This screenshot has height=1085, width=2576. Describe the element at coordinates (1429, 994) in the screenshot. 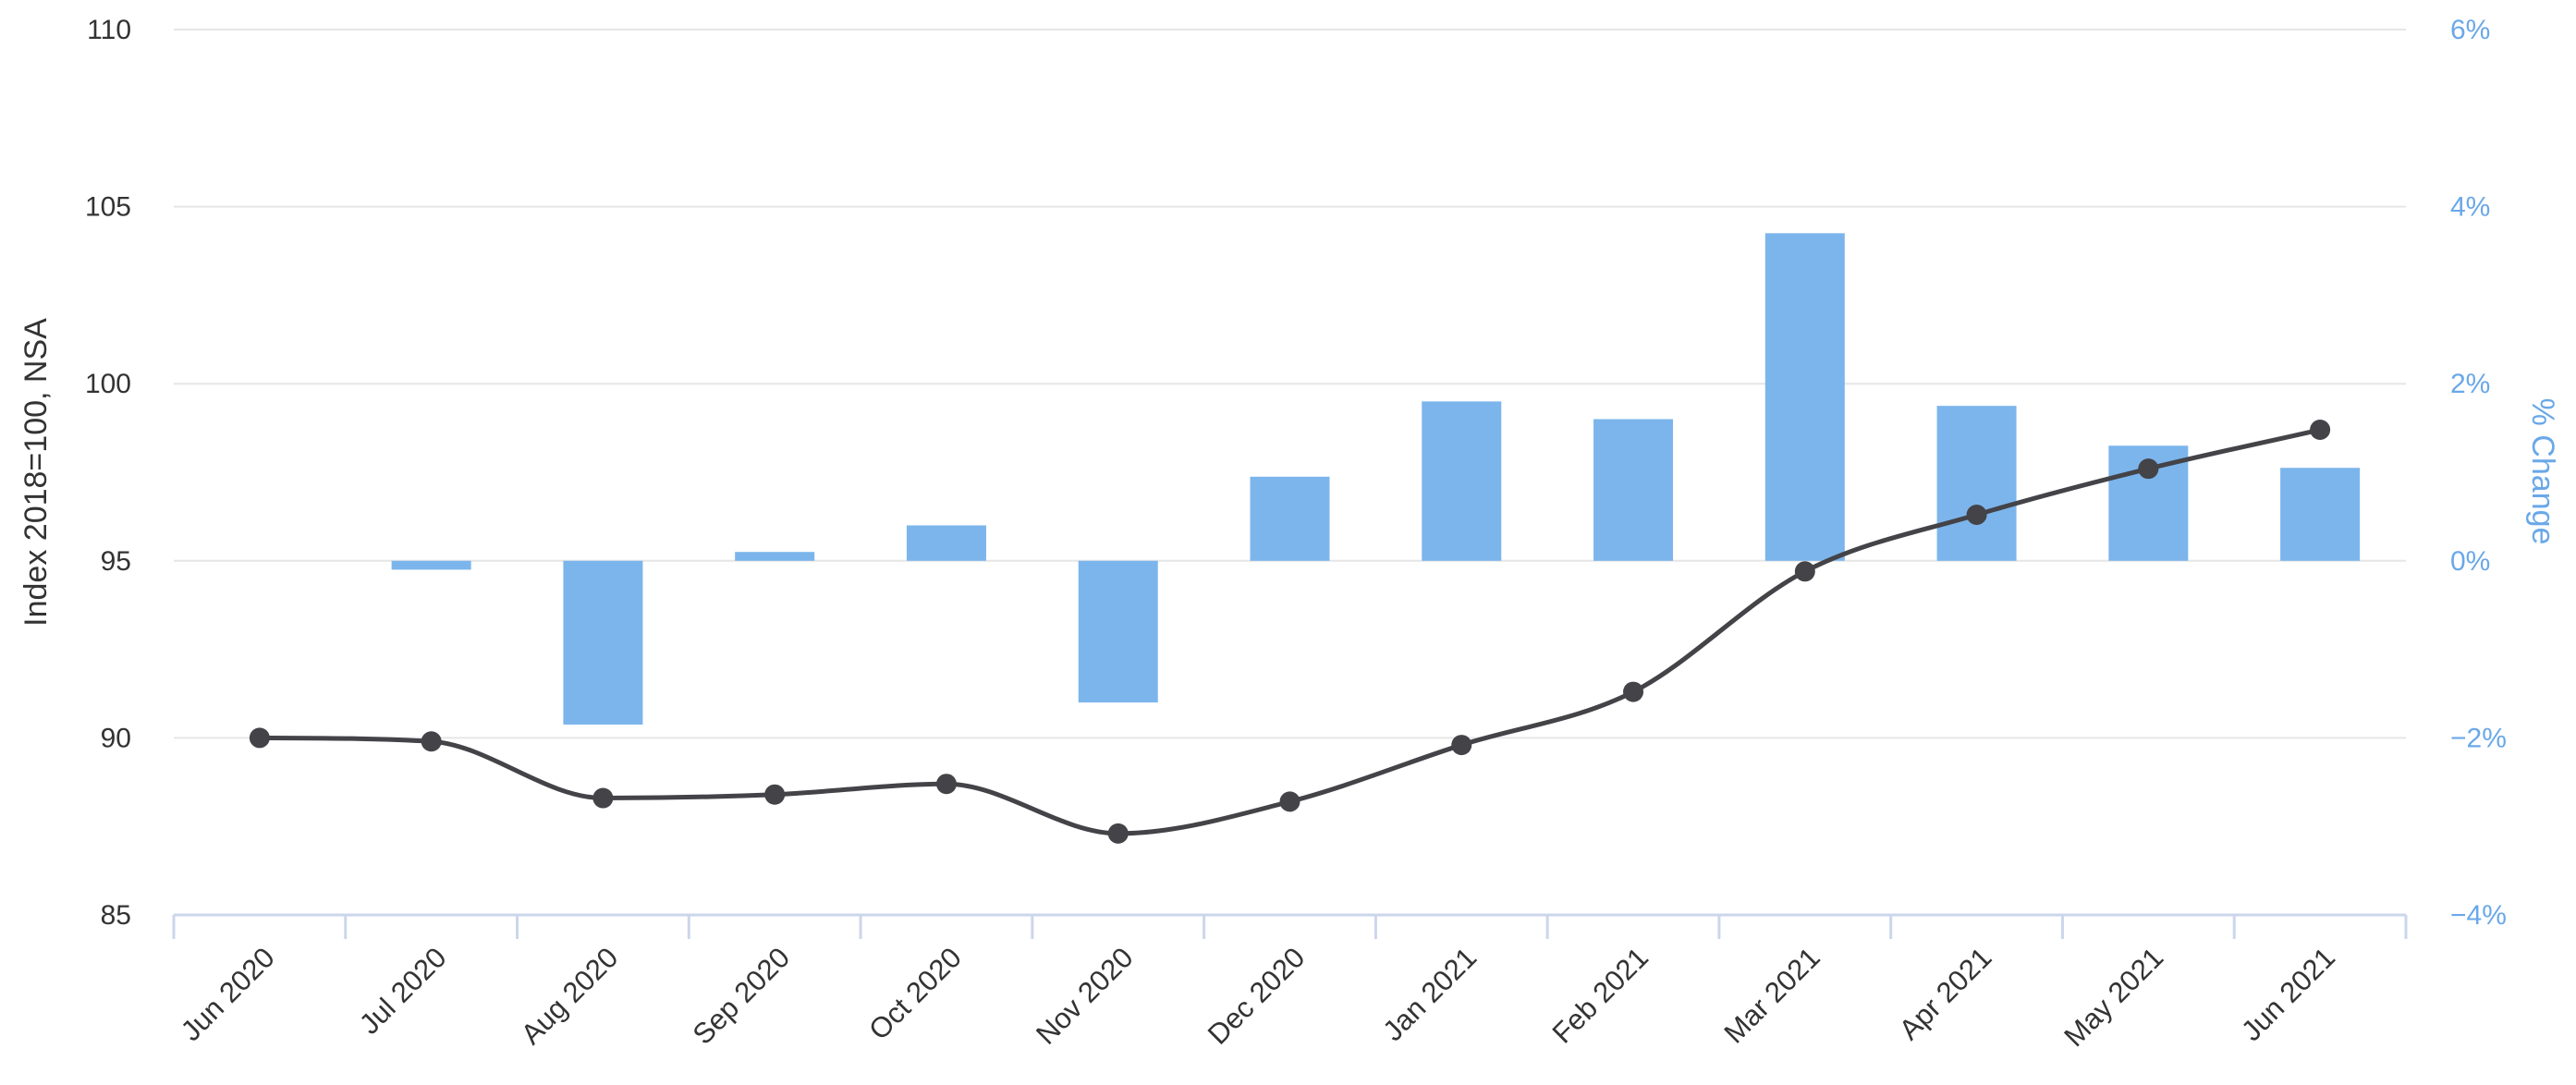

I see `x-tick-label: Jan 2021` at that location.